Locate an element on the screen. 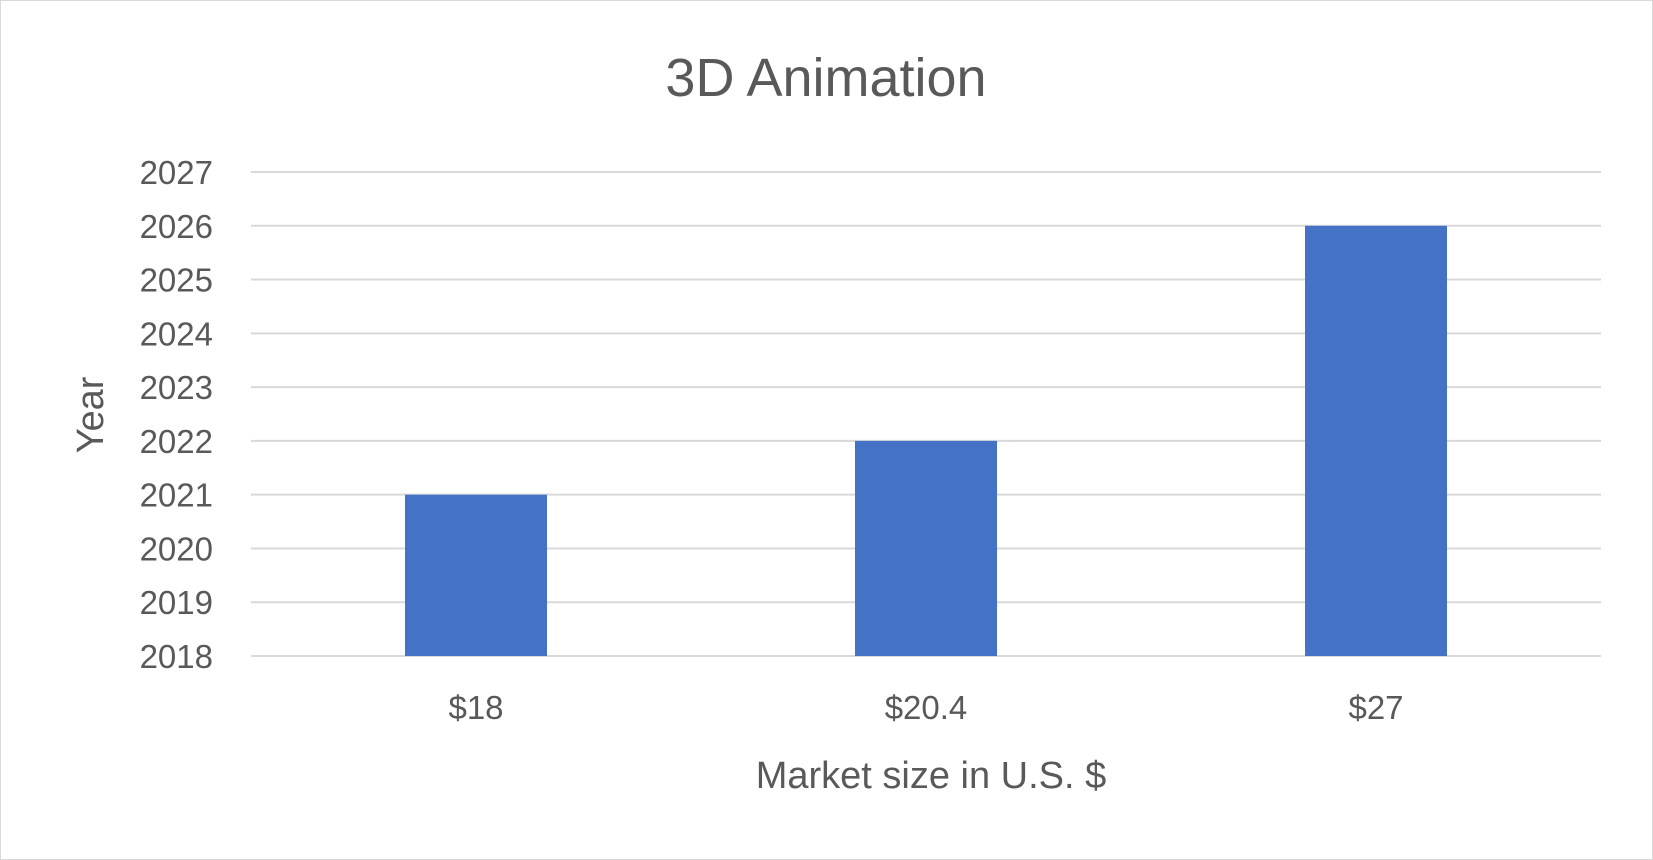 The height and width of the screenshot is (860, 1653). y-tick-label: 2020 is located at coordinates (176, 548).